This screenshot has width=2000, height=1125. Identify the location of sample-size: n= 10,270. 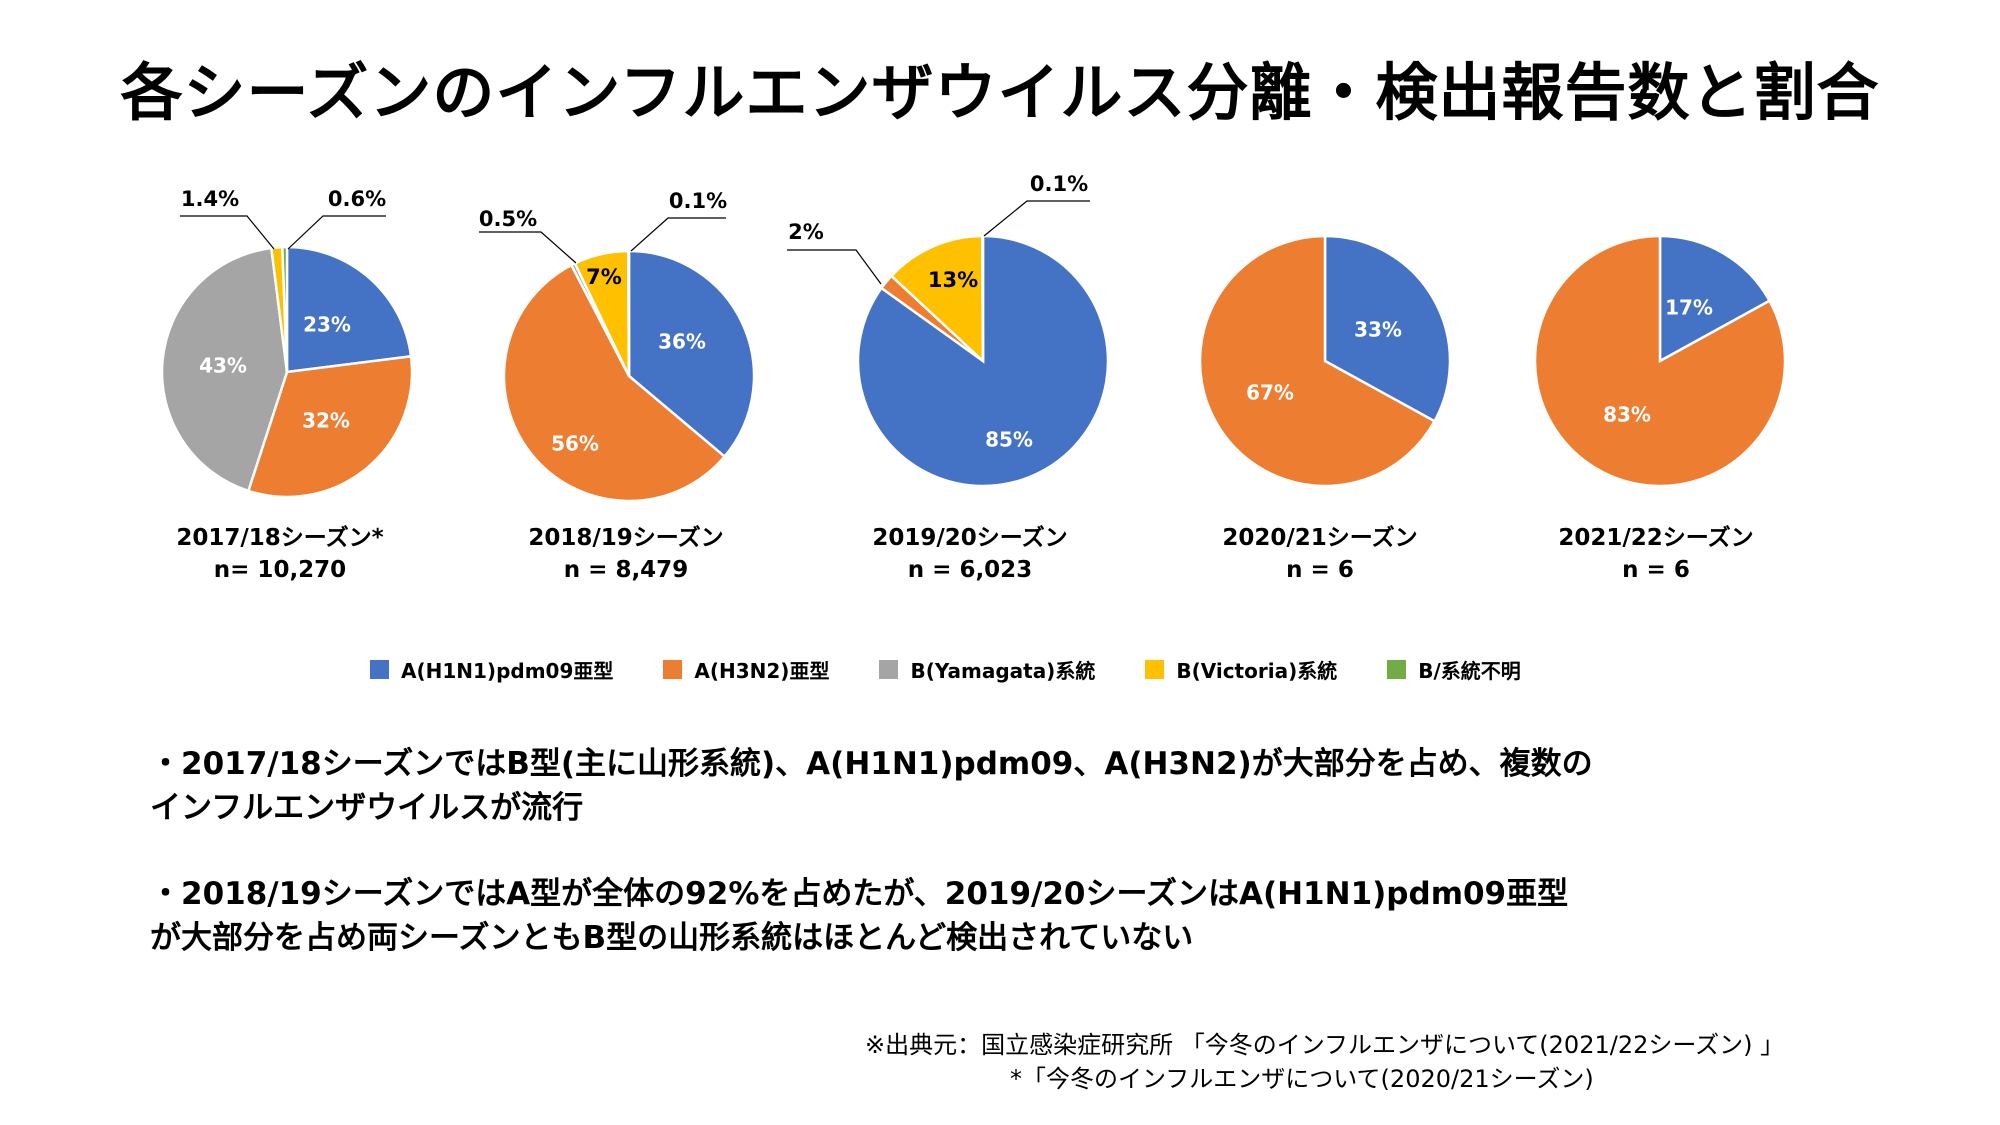
(280, 570).